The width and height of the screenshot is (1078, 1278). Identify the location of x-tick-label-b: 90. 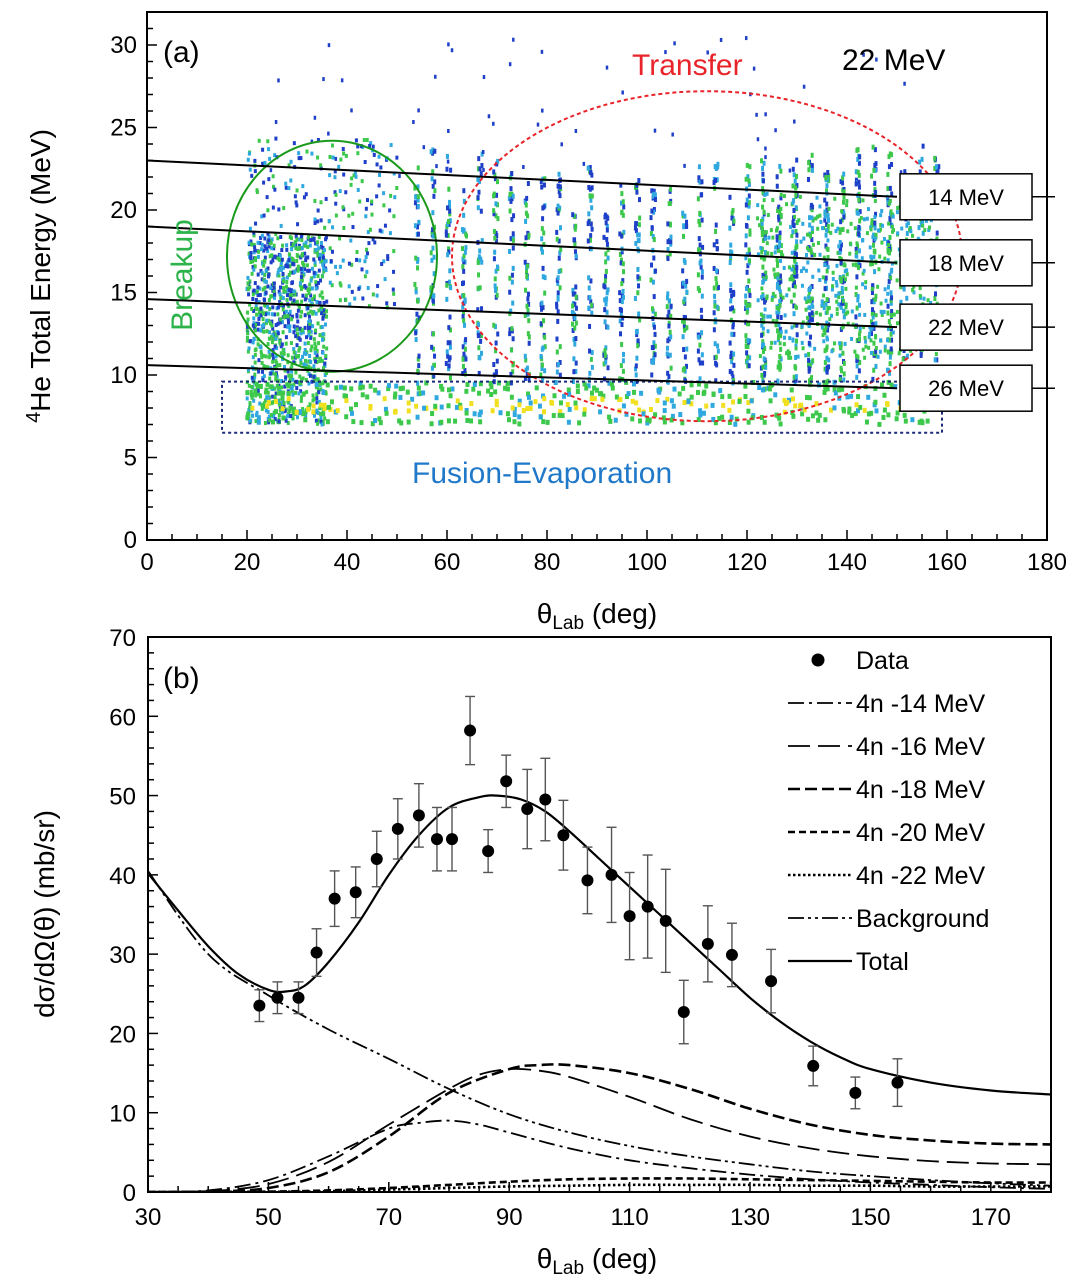
(509, 1217).